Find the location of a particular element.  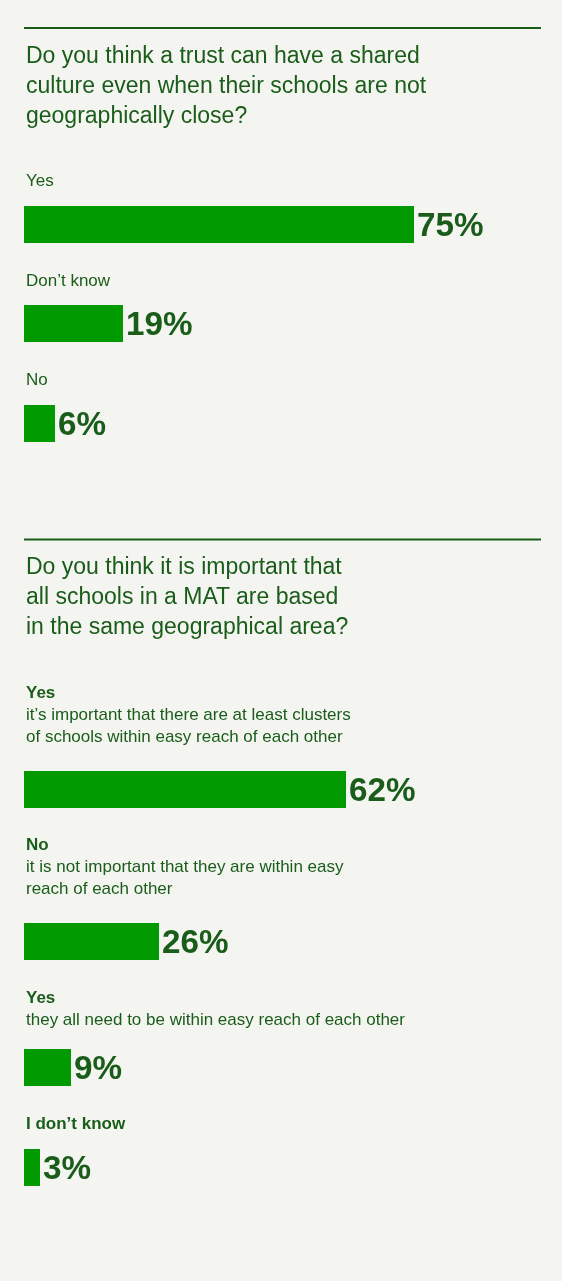

data-label: 3% is located at coordinates (67, 1167).